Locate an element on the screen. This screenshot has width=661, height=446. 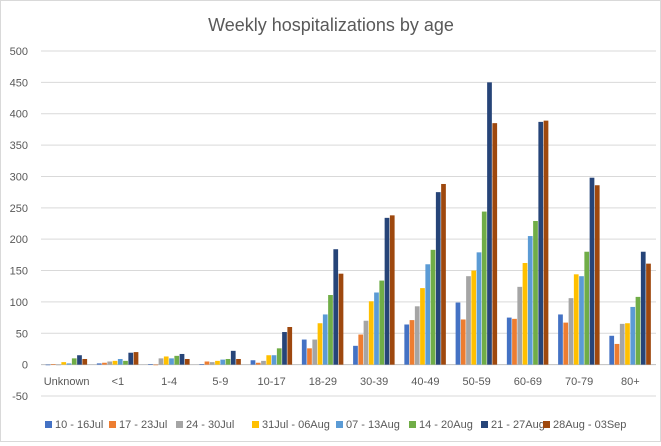
legend-item-4: 07 - 13Aug is located at coordinates (368, 425).